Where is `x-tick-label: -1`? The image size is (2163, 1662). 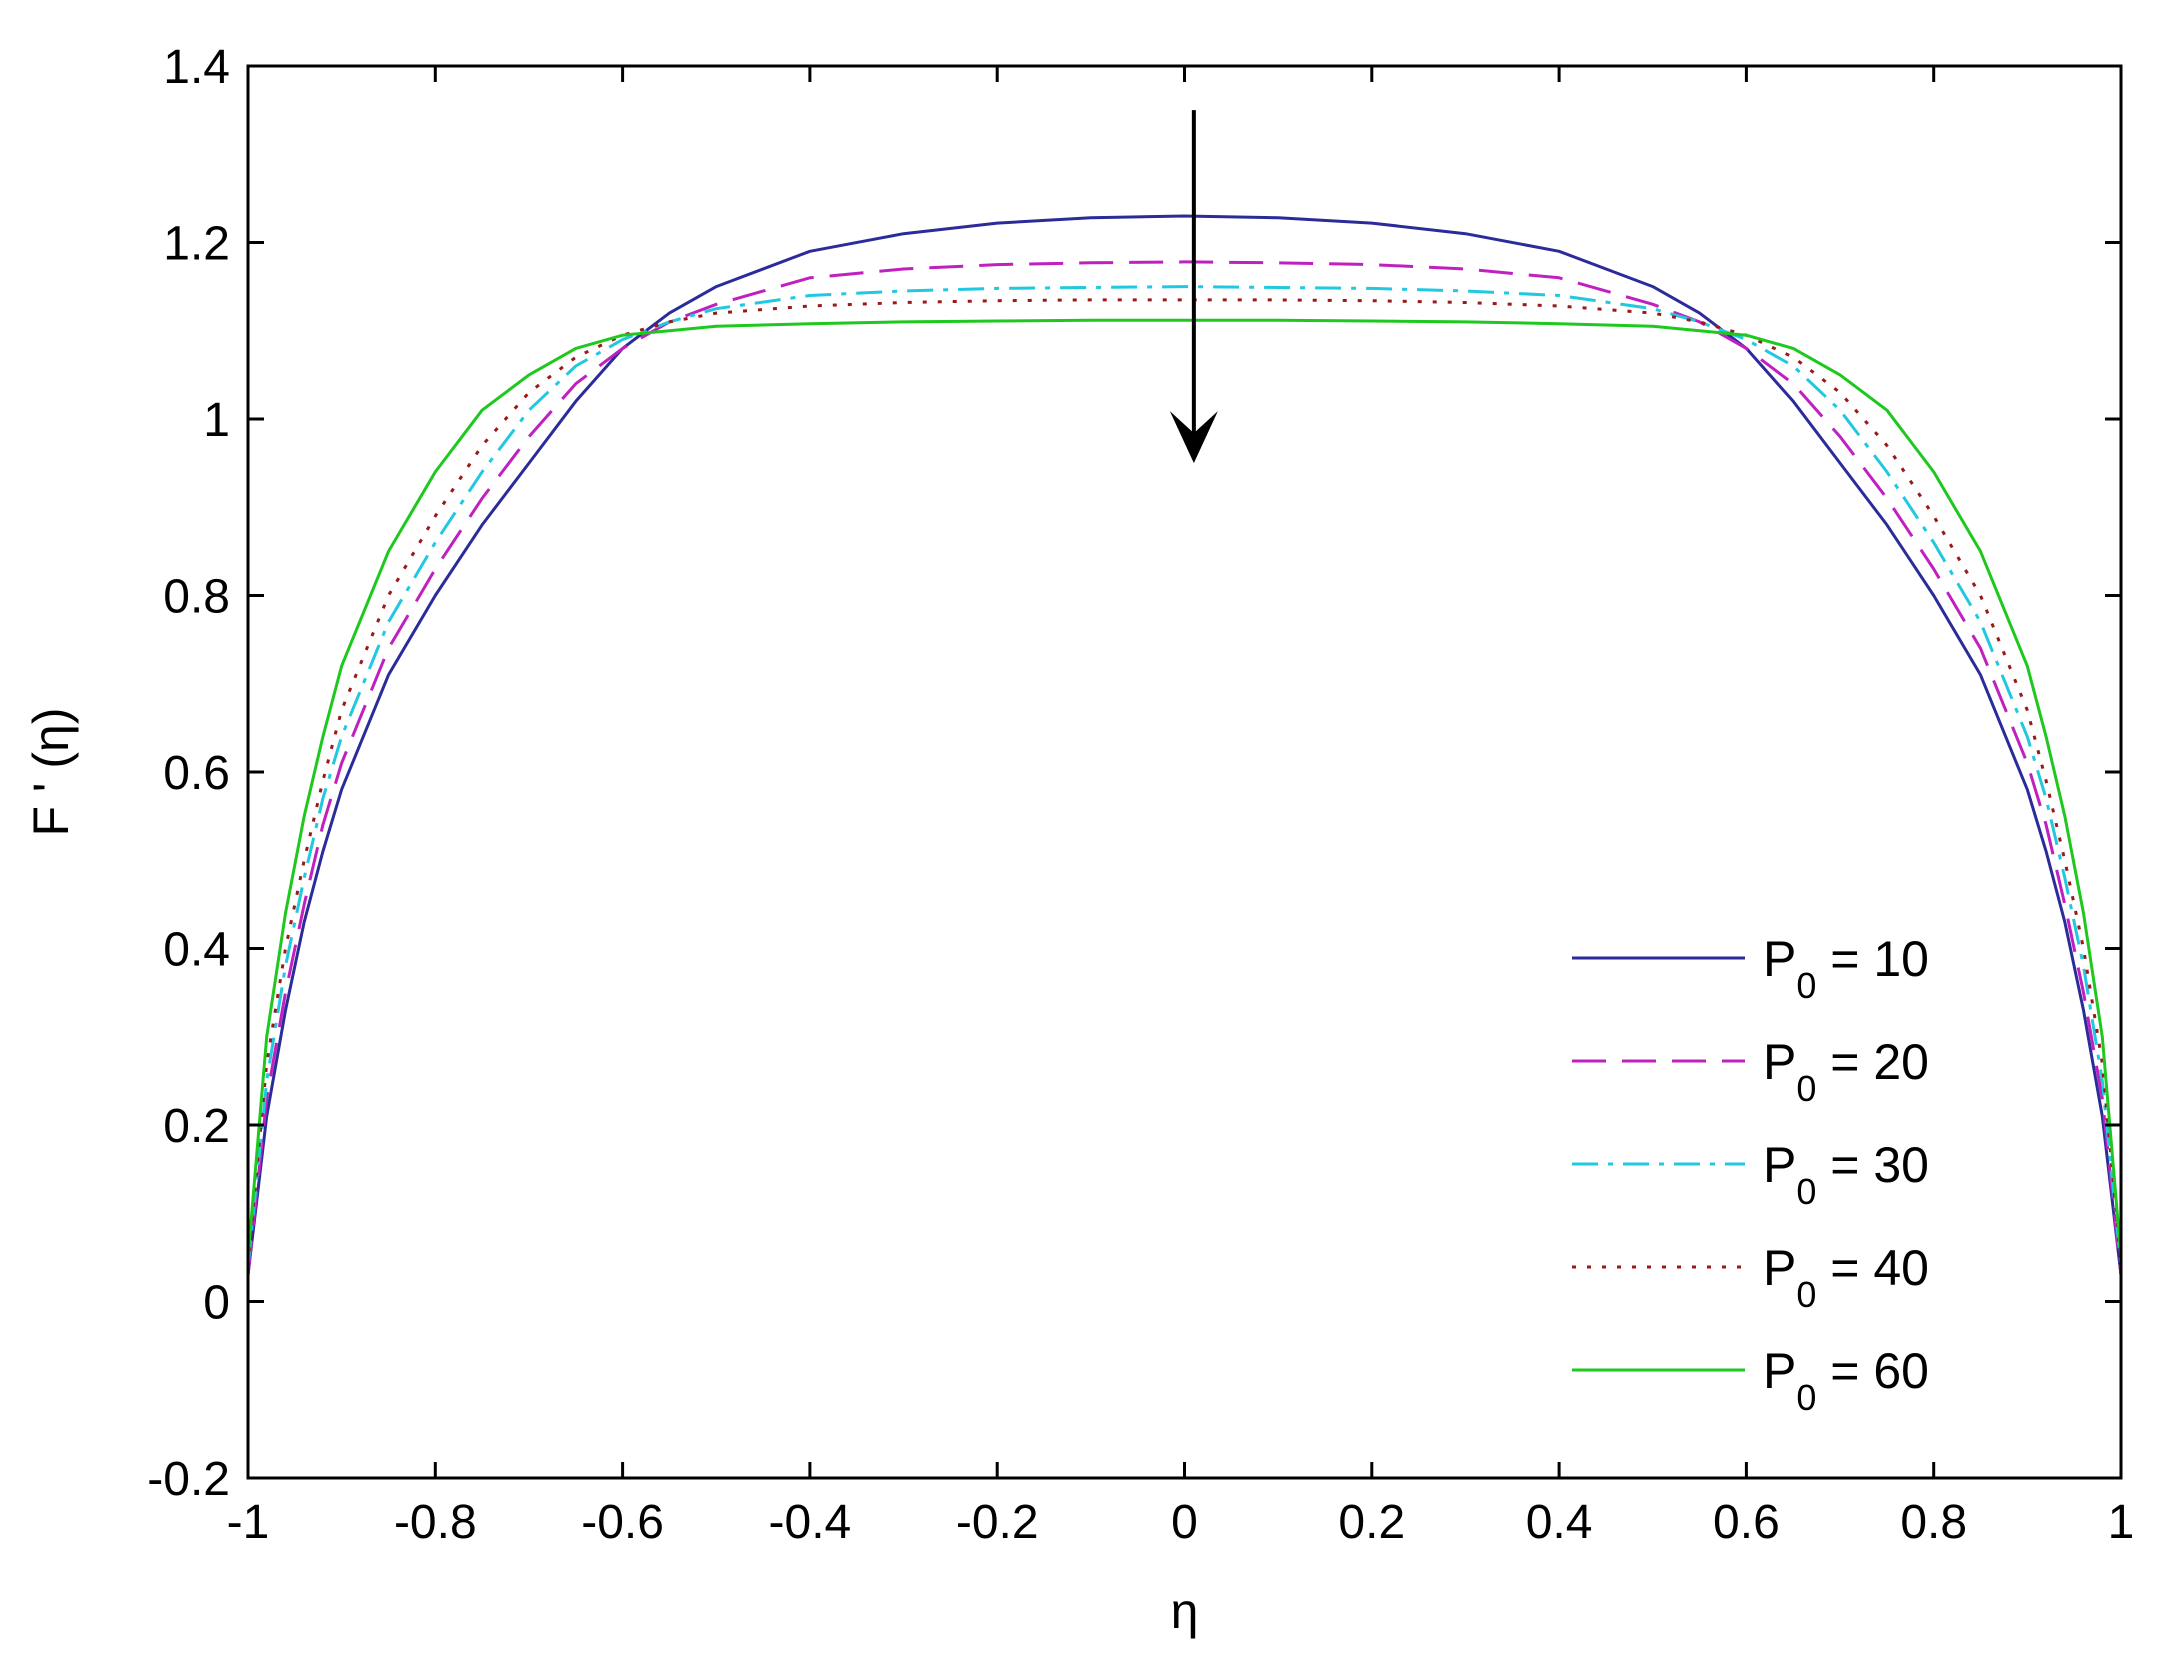
x-tick-label: -1 is located at coordinates (248, 1522).